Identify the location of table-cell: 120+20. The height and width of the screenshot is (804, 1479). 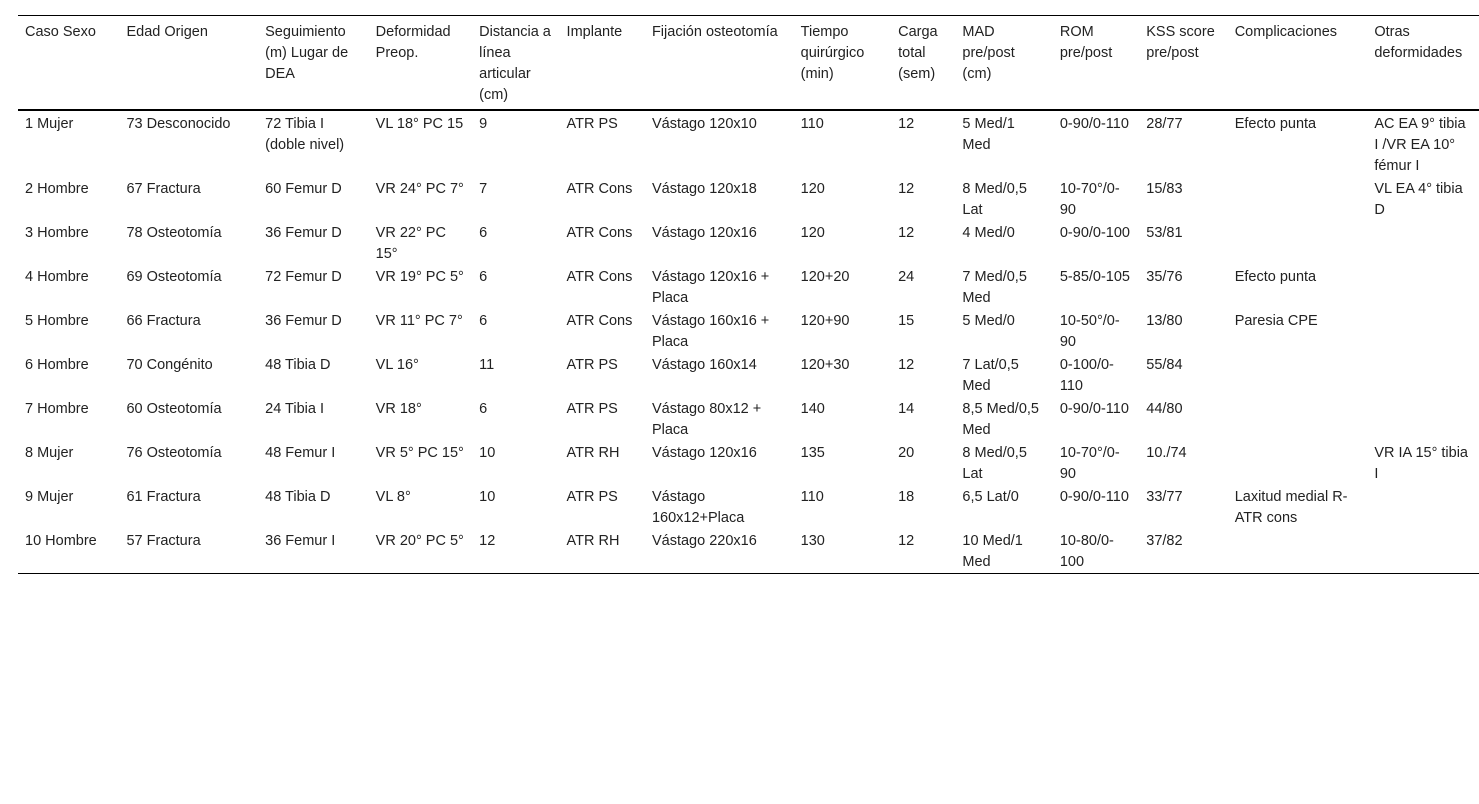
(825, 277).